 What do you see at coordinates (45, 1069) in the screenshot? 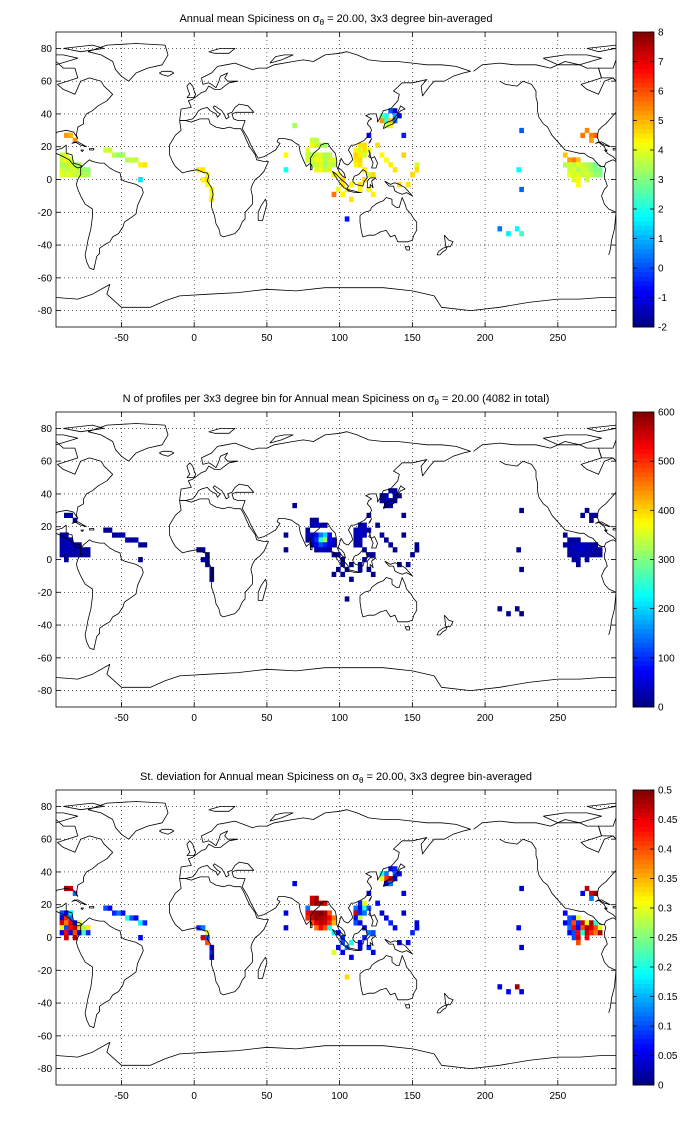
I see `y-tick-label: -80` at bounding box center [45, 1069].